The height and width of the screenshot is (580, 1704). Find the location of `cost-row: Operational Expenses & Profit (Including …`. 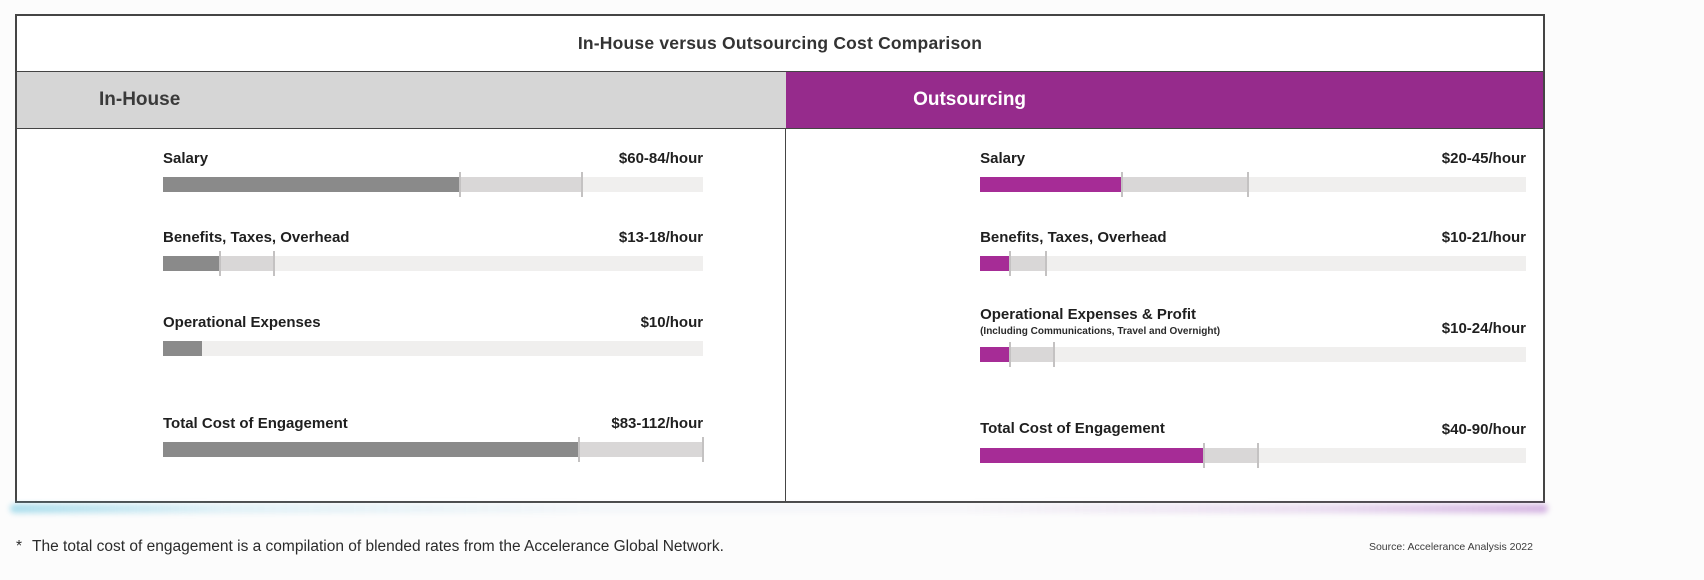

cost-row: Operational Expenses & Profit (Including … is located at coordinates (1253, 336).